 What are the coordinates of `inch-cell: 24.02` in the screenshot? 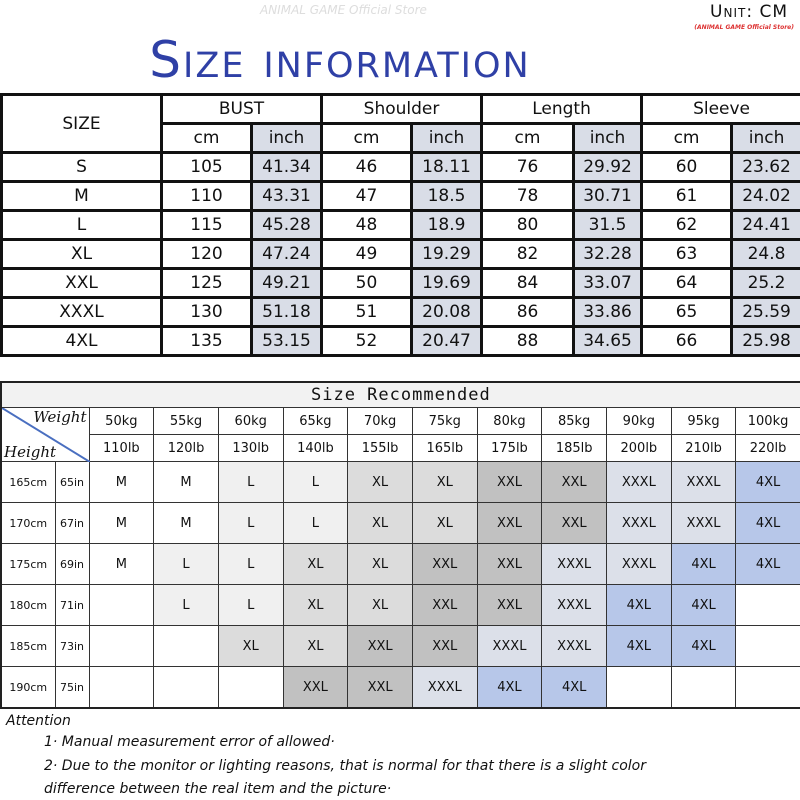 It's located at (765, 196).